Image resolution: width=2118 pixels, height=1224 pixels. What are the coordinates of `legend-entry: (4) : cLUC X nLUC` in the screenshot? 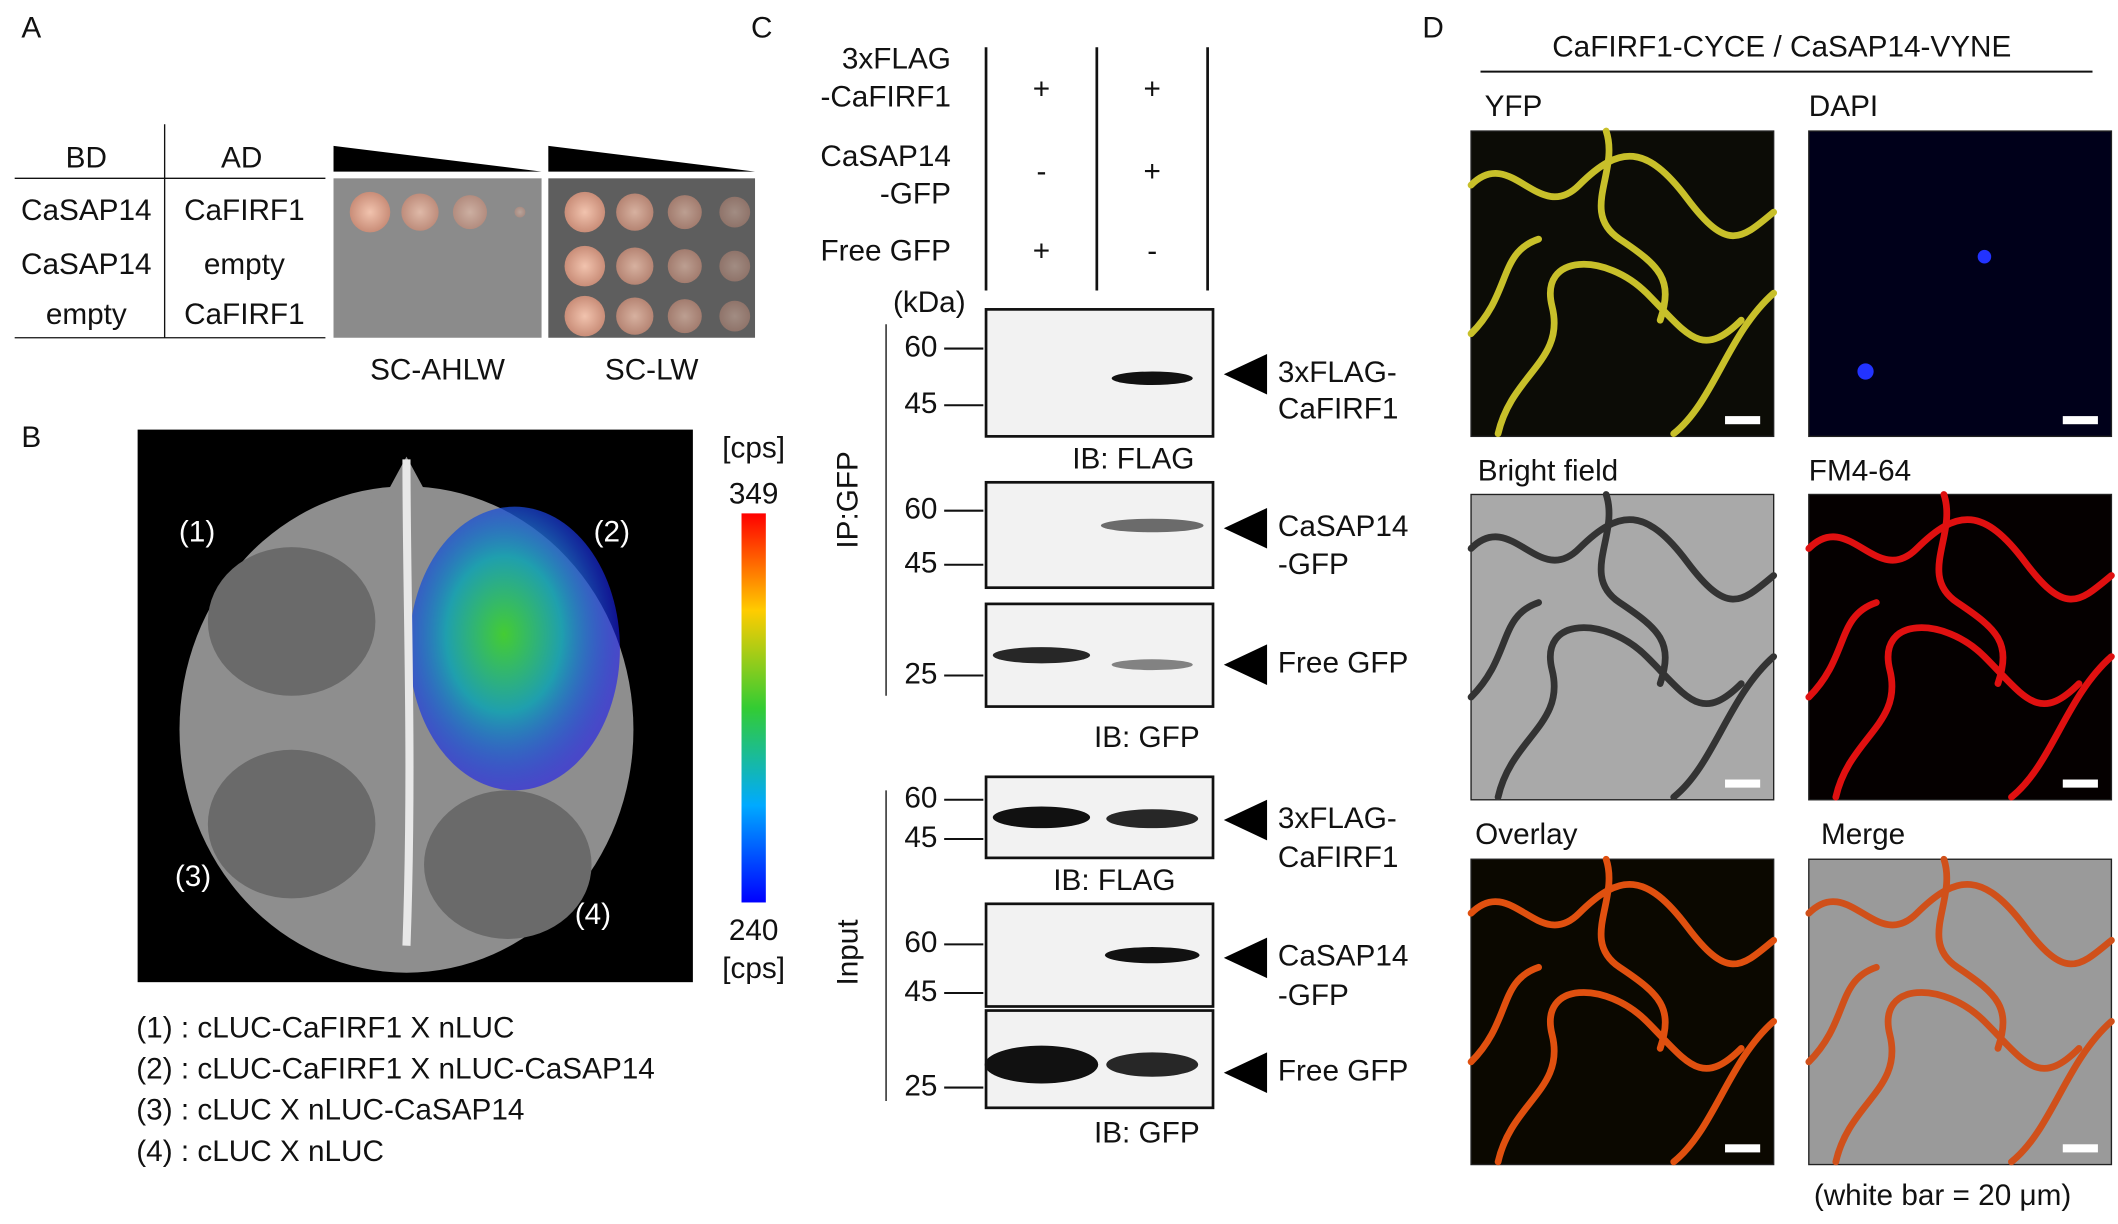 It's located at (260, 1151).